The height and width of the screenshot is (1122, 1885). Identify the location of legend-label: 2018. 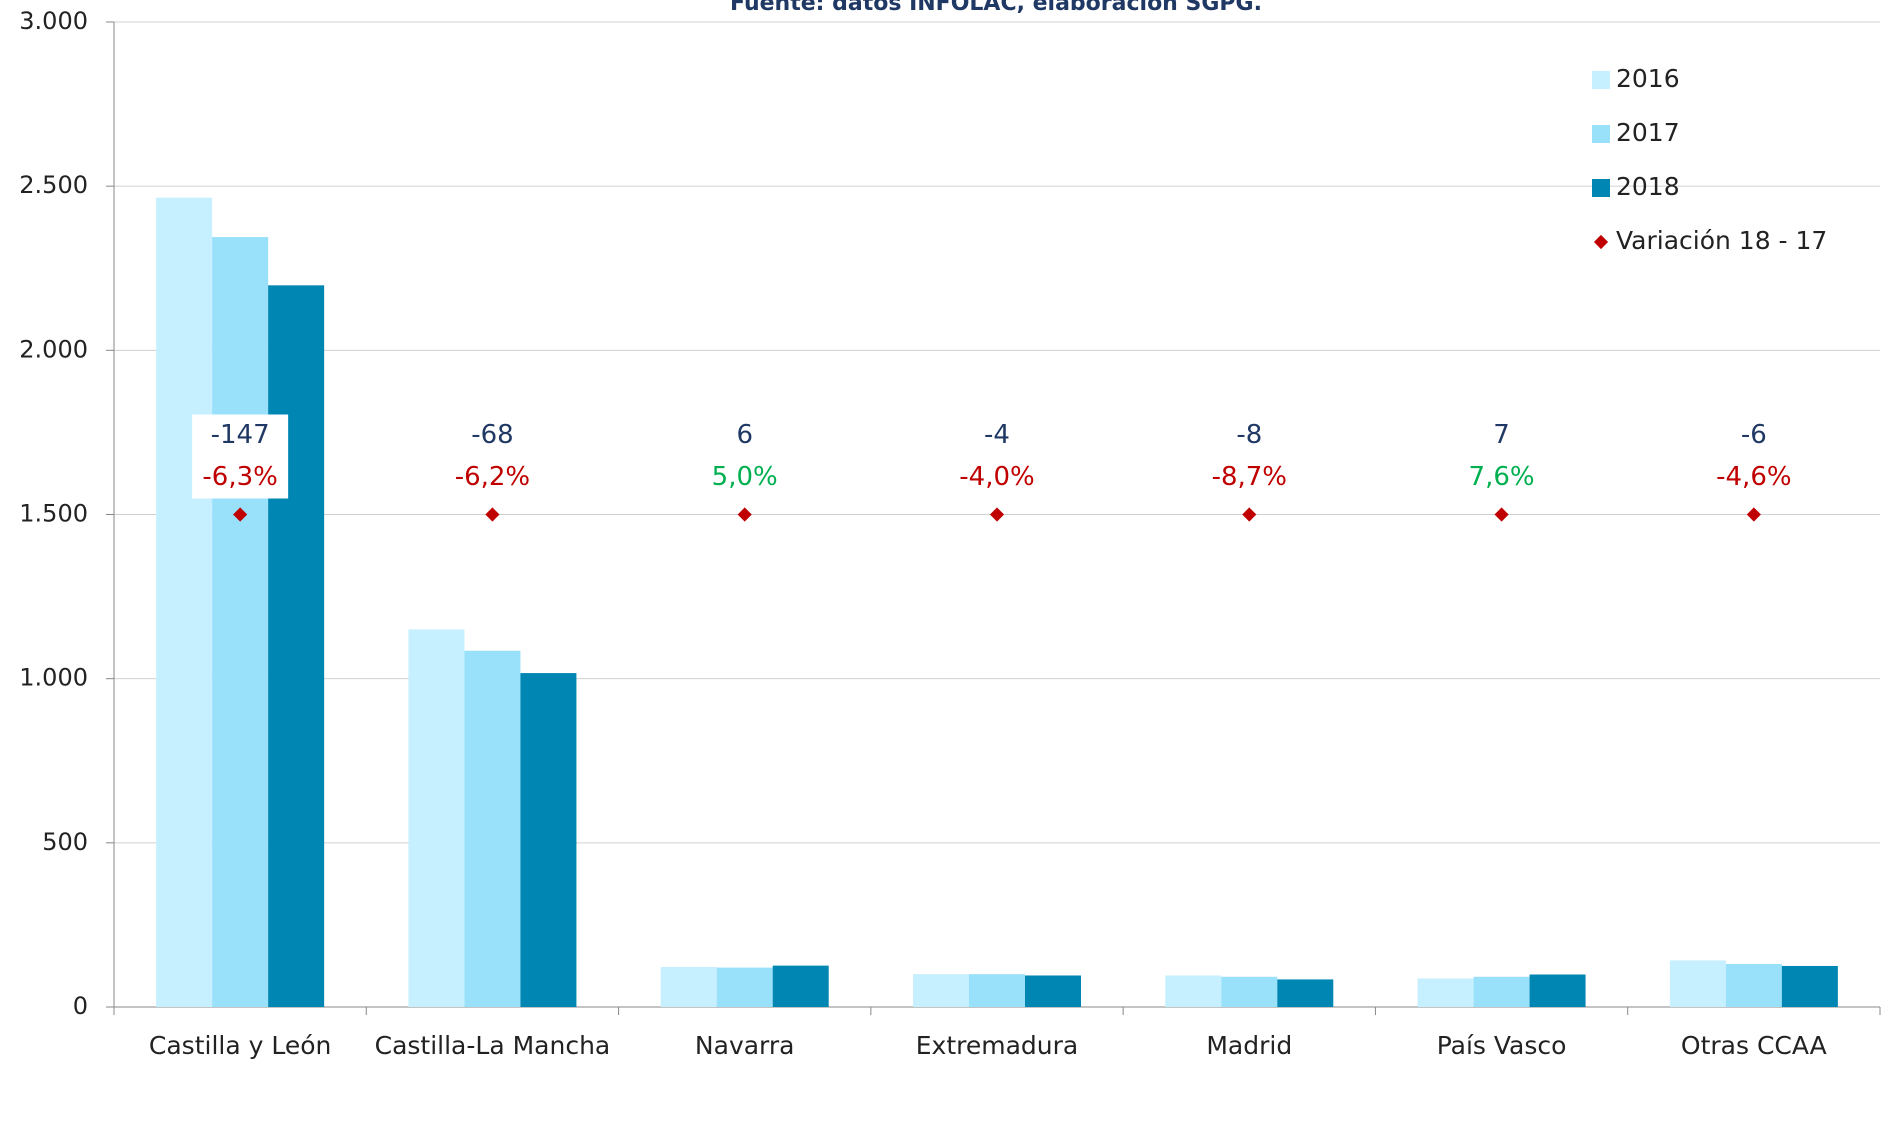
(1648, 186).